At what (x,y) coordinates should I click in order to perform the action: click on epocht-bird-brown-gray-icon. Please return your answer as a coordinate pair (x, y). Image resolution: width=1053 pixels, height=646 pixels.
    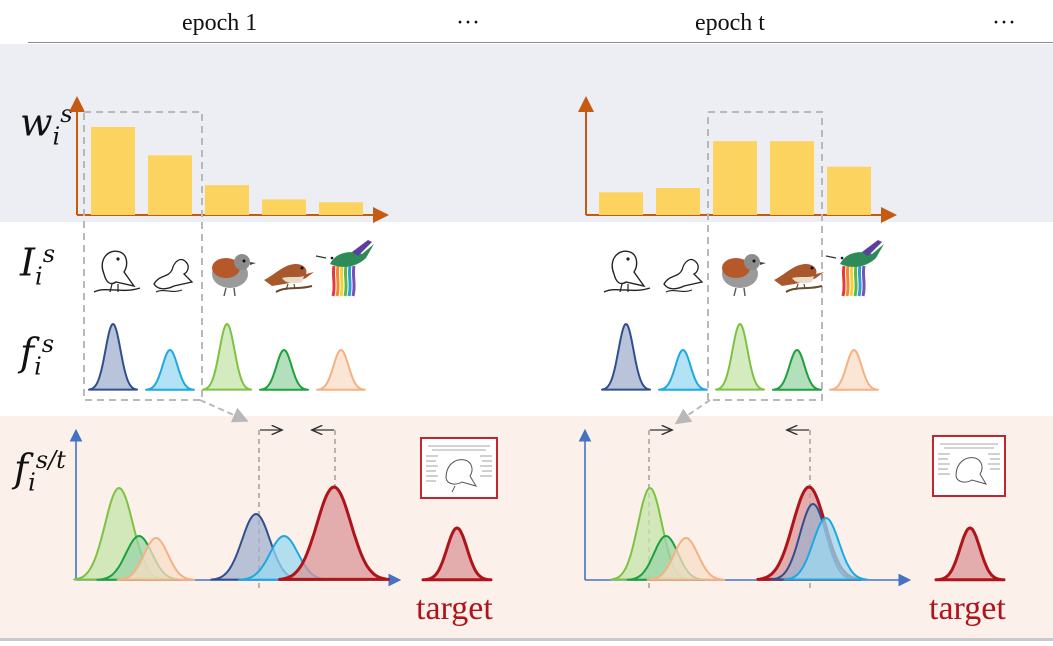
    Looking at the image, I should click on (744, 275).